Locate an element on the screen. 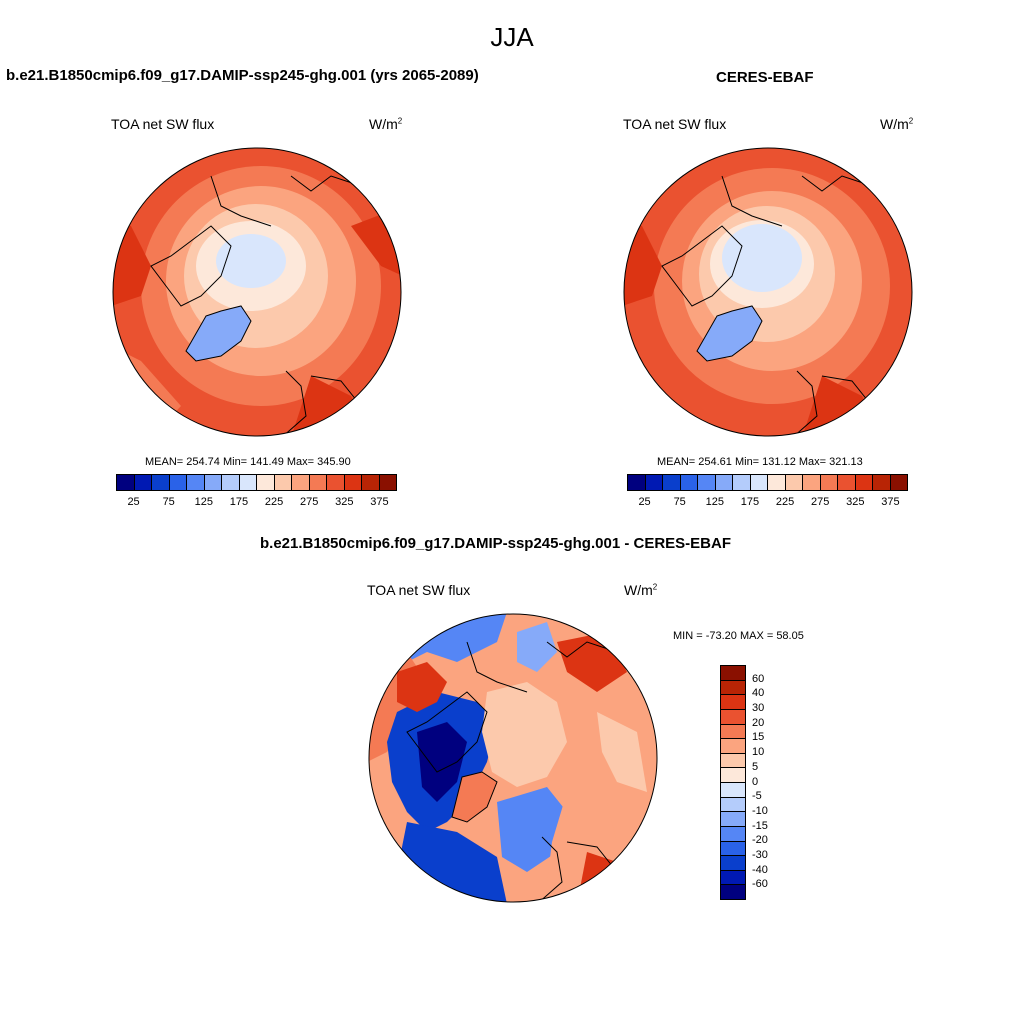 The image size is (1024, 1024). colorbar-tick-label: -10 is located at coordinates (760, 810).